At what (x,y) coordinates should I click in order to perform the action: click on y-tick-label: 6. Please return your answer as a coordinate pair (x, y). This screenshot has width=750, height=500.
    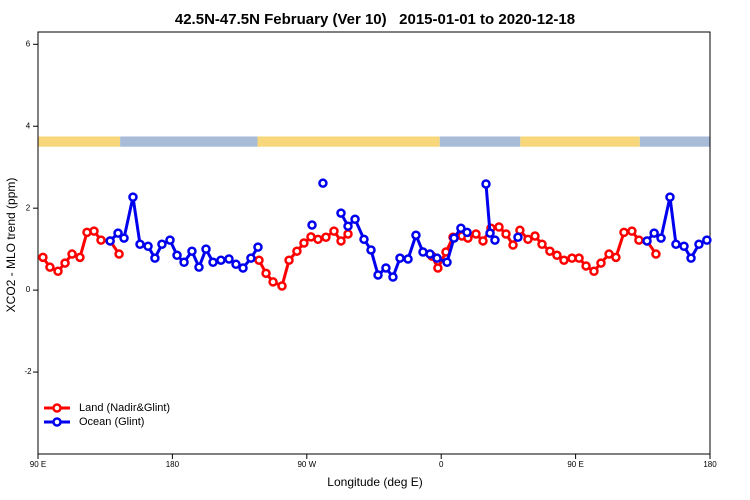
    Looking at the image, I should click on (28, 43).